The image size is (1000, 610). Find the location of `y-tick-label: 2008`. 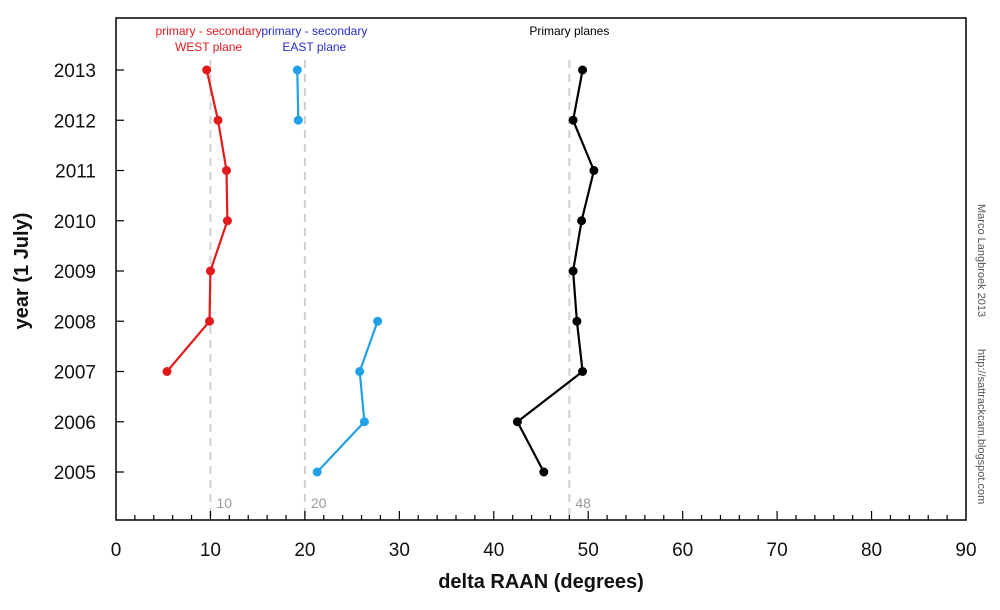

y-tick-label: 2008 is located at coordinates (75, 322).